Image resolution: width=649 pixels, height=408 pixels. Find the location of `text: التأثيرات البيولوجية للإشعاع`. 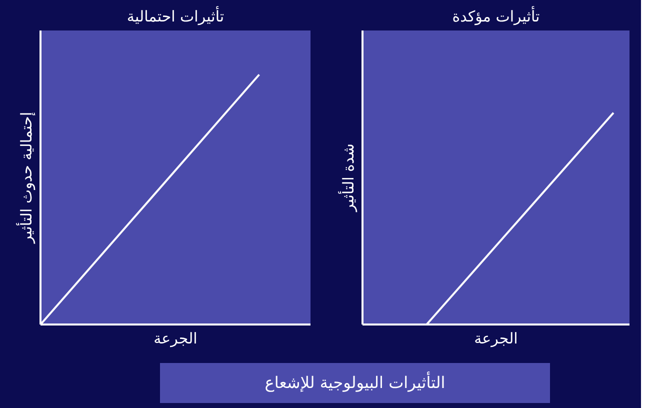

text: التأثيرات البيولوجية للإشعاع is located at coordinates (355, 382).